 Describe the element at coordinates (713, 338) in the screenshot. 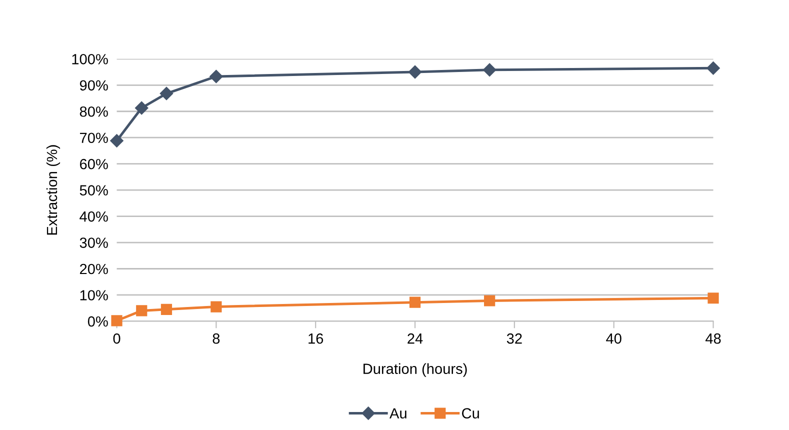

I see `x-tick-label: 48` at that location.